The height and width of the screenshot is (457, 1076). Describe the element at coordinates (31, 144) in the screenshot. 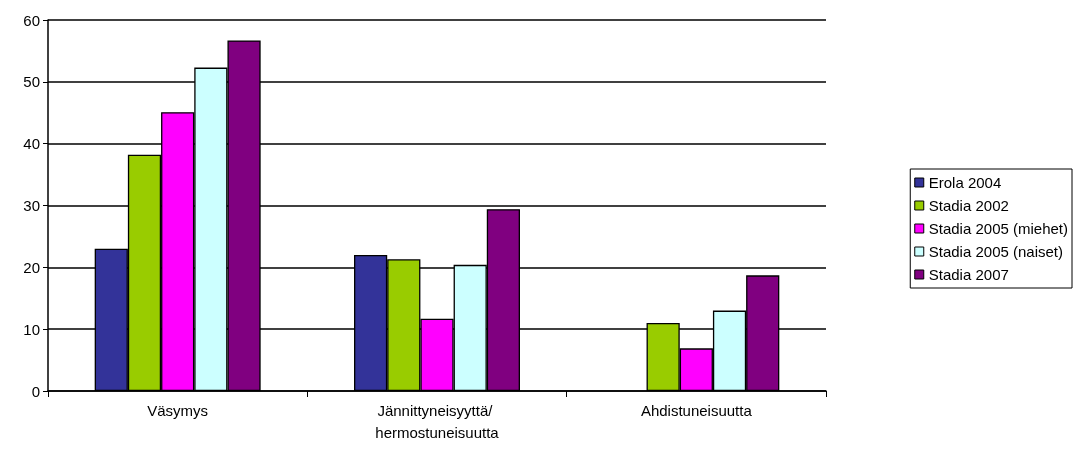

I see `y-tick-label: 40` at that location.